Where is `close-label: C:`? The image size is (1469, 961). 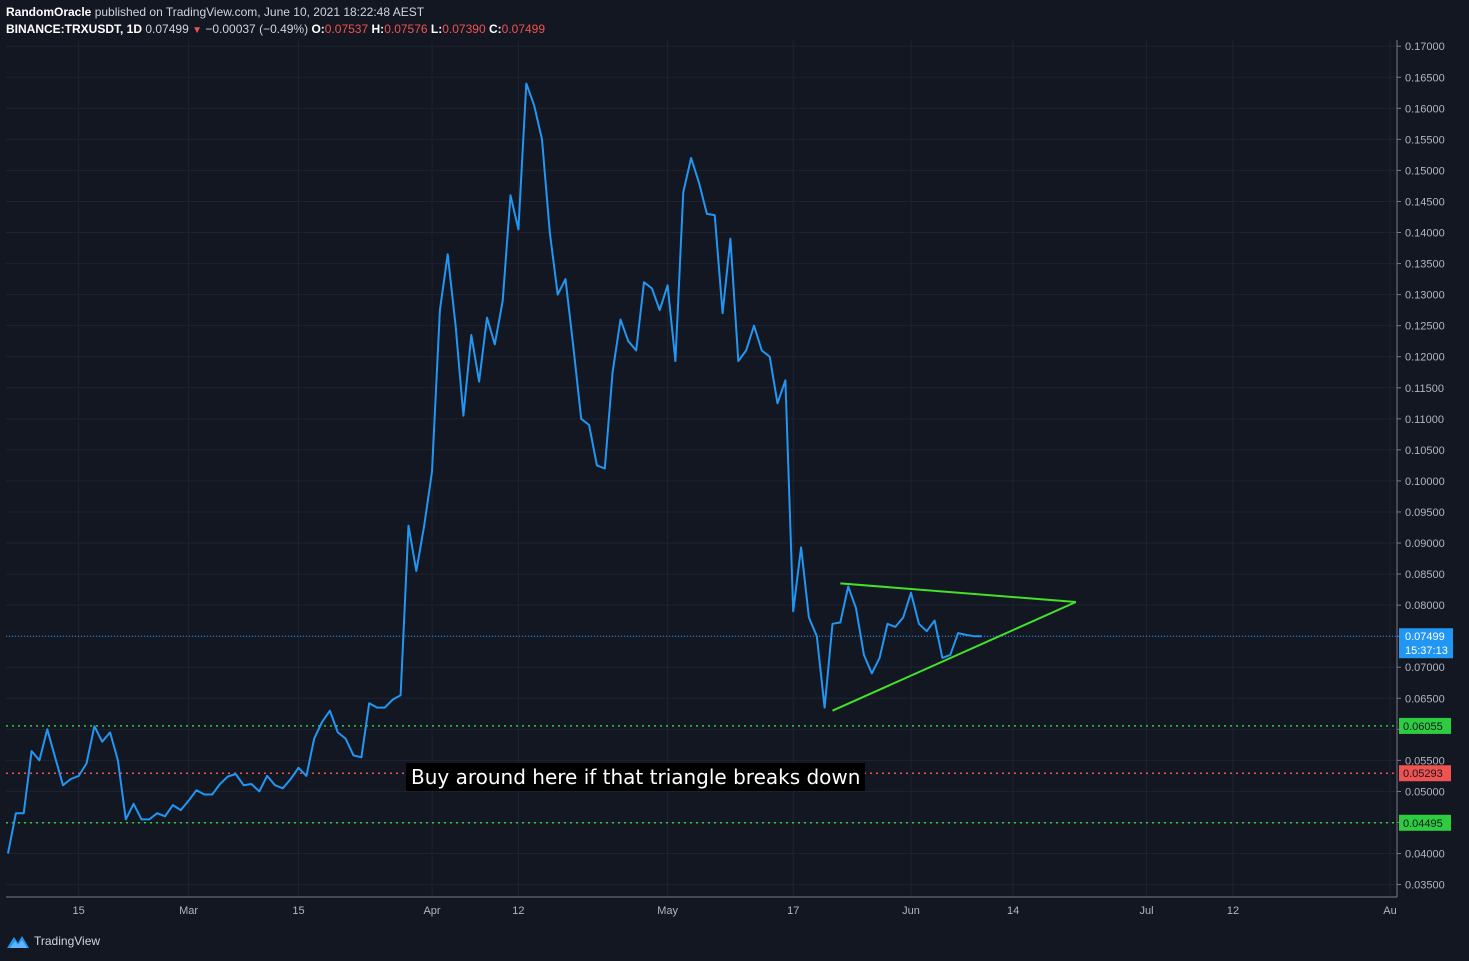
close-label: C: is located at coordinates (495, 29).